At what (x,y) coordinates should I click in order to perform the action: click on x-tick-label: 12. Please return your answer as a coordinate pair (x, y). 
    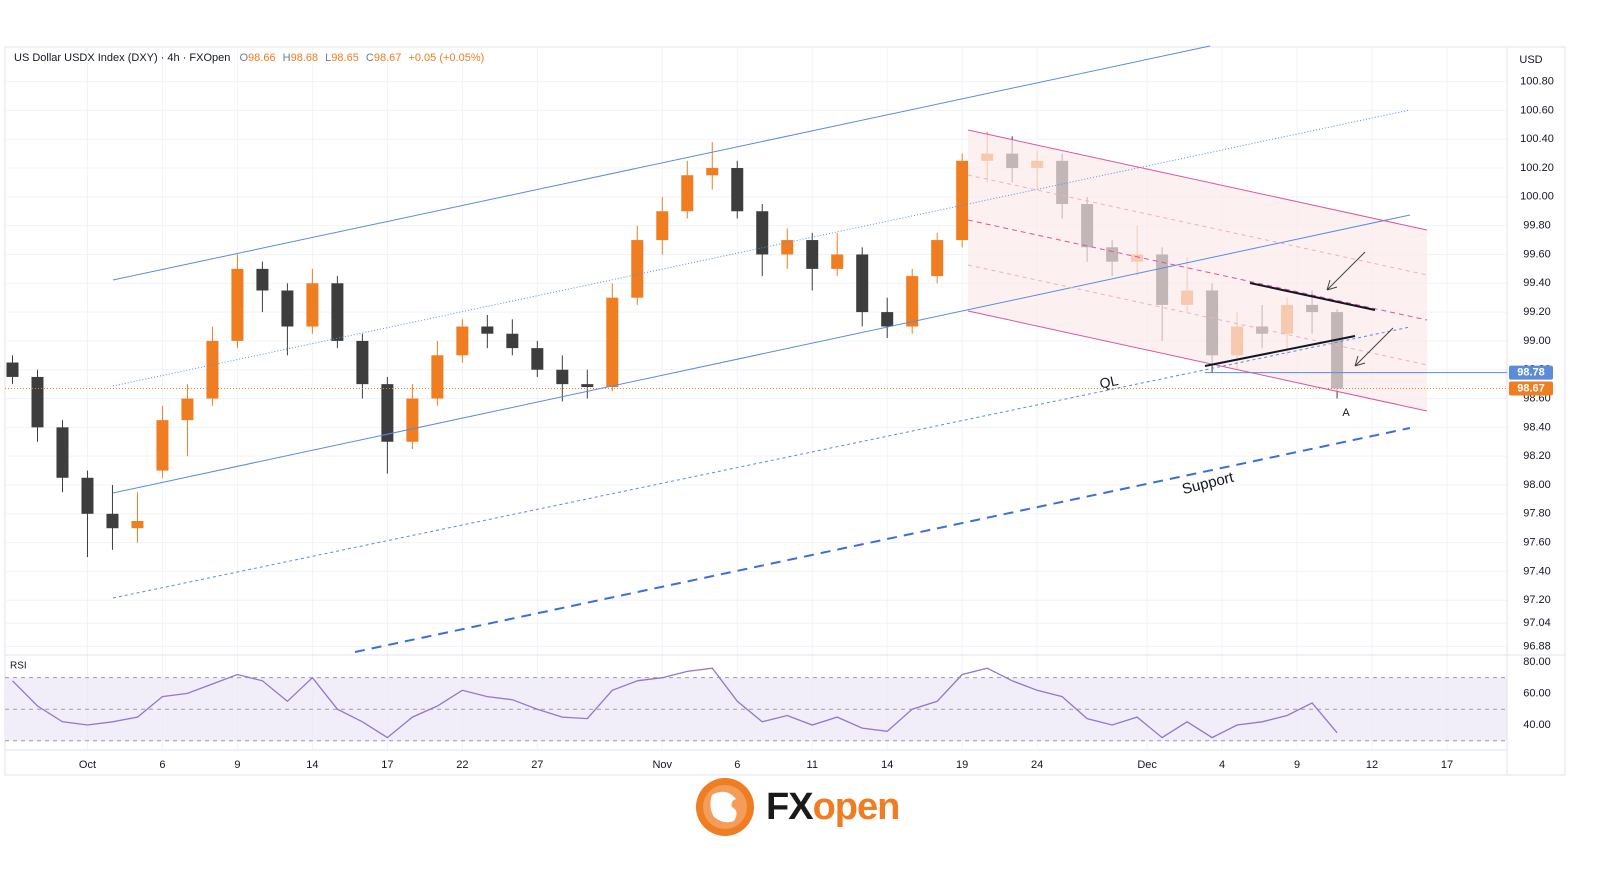
    Looking at the image, I should click on (1372, 765).